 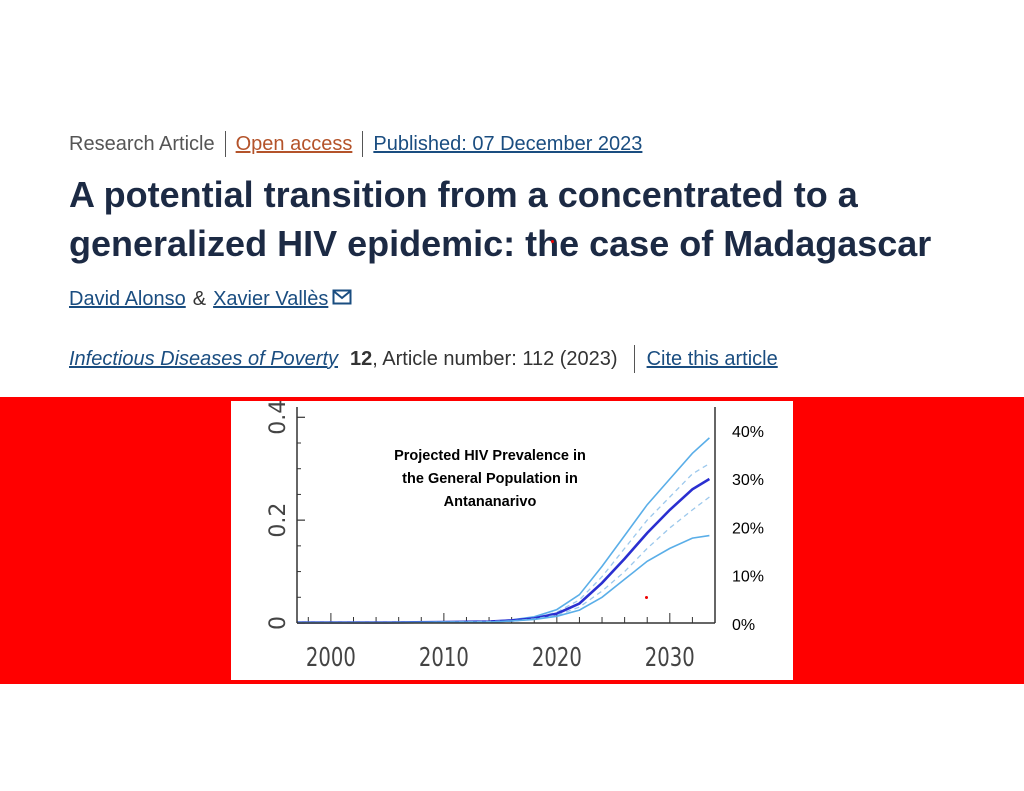 What do you see at coordinates (503, 579) in the screenshot?
I see `series-line-lower` at bounding box center [503, 579].